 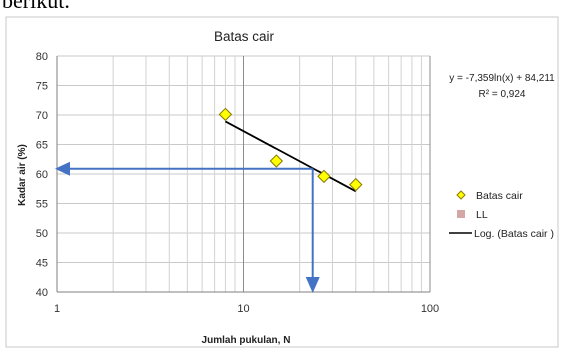 What do you see at coordinates (502, 94) in the screenshot?
I see `trendline-r-squared: R² = 0,924` at bounding box center [502, 94].